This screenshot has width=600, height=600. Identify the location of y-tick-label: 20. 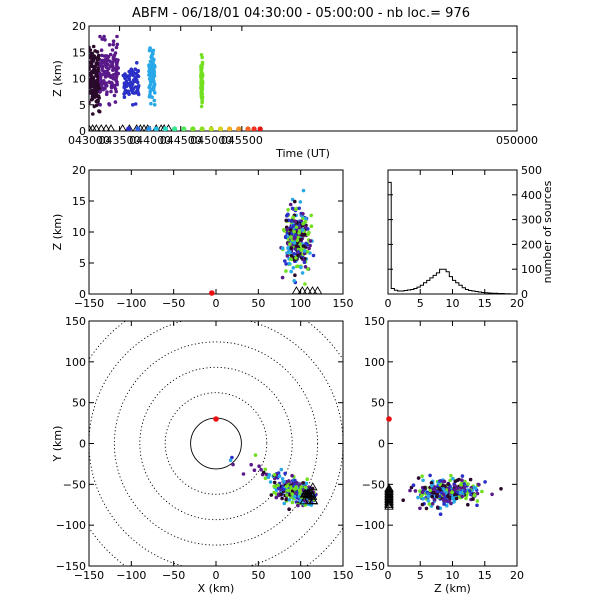
(79, 26).